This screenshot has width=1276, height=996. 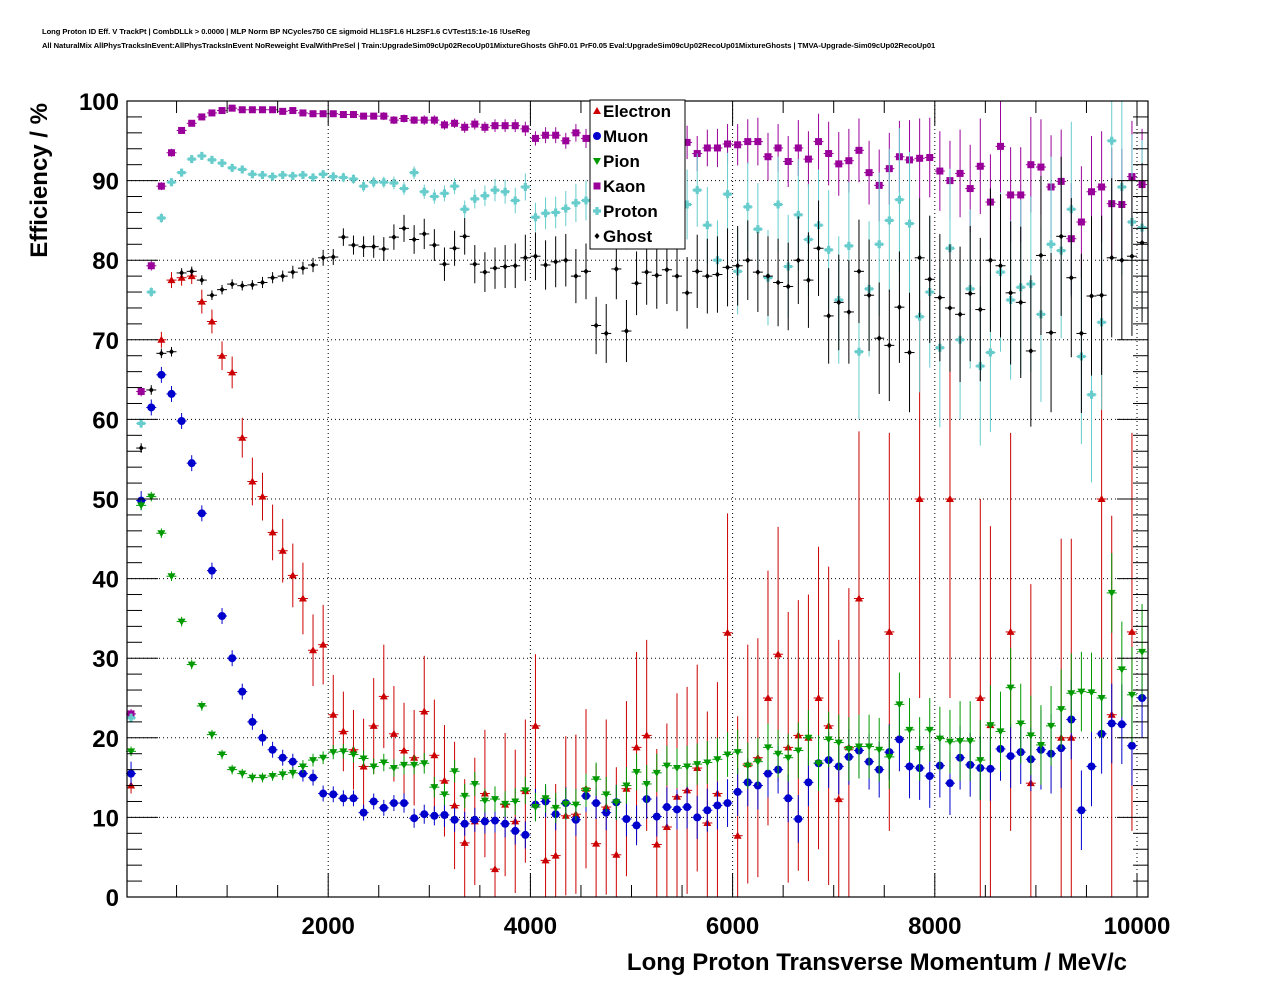 What do you see at coordinates (625, 211) in the screenshot?
I see `legend-entry-proton: Proton` at bounding box center [625, 211].